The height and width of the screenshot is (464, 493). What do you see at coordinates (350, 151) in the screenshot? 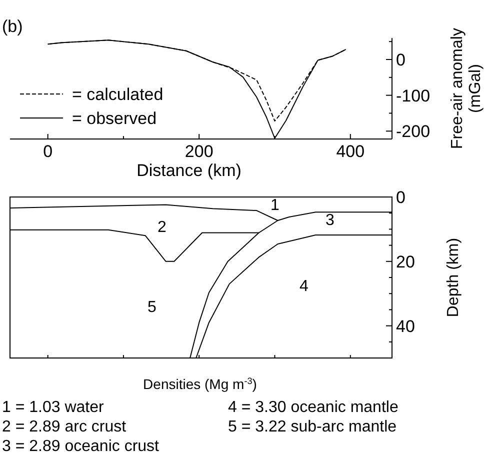
I see `x-tick-label: 400` at bounding box center [350, 151].